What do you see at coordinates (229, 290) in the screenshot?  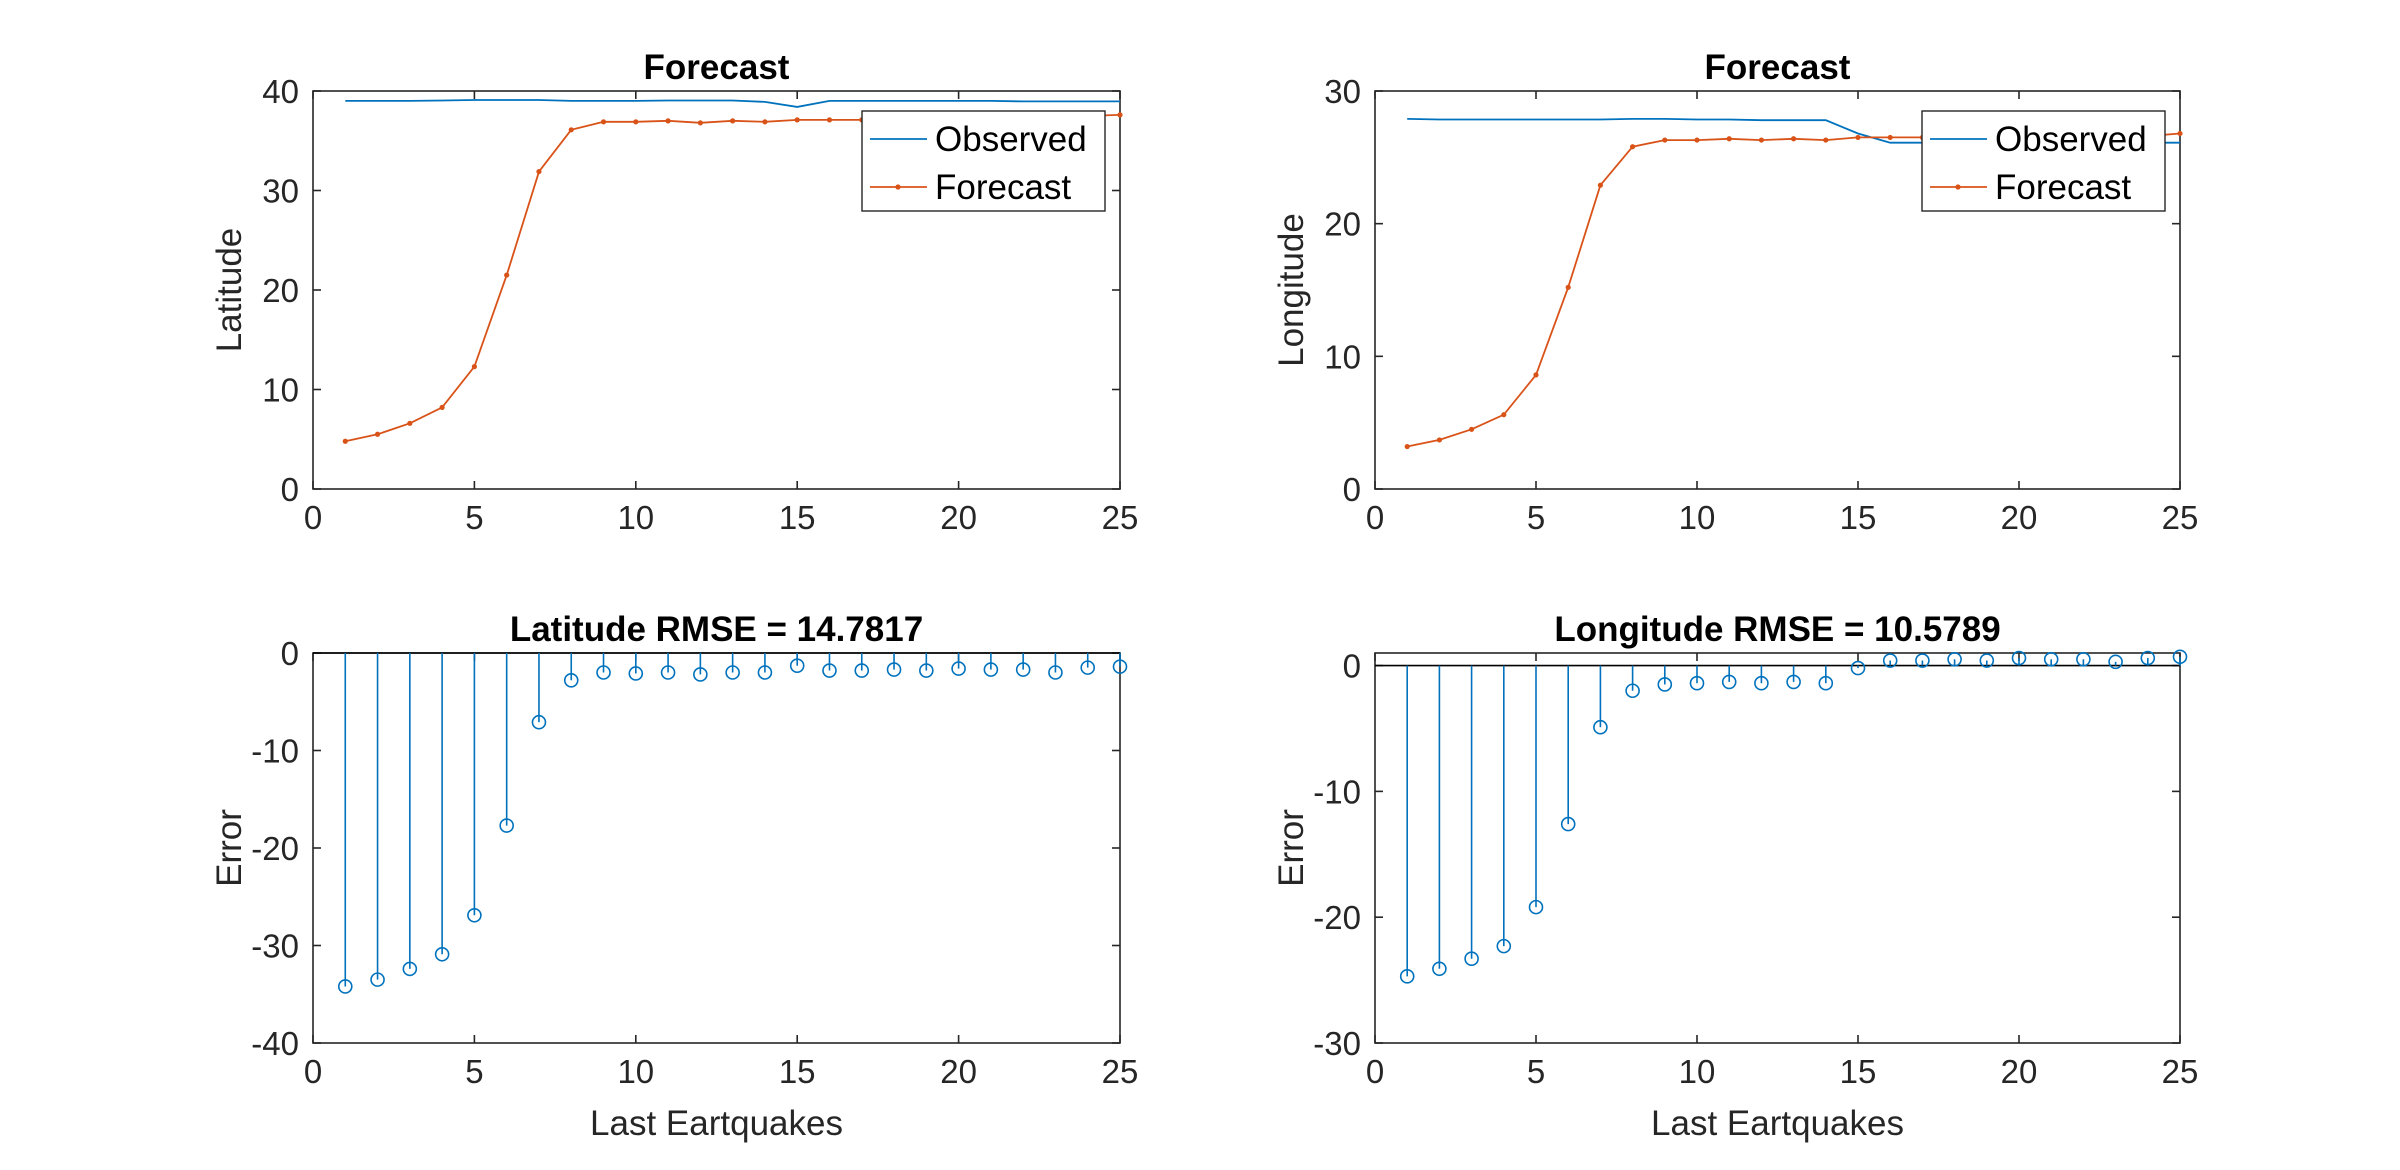 I see `y-axis-label: Latitude` at bounding box center [229, 290].